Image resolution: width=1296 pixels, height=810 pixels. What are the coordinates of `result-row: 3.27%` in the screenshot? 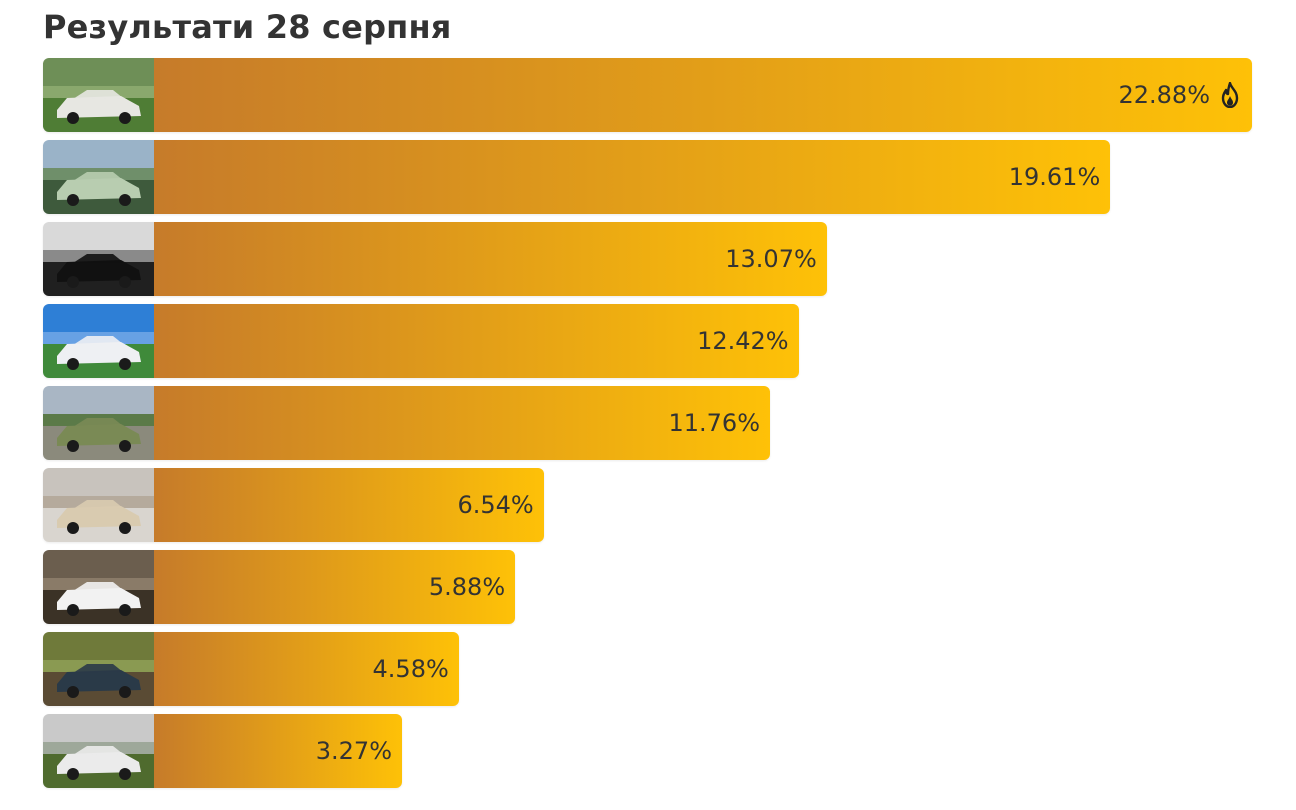 It's located at (222, 751).